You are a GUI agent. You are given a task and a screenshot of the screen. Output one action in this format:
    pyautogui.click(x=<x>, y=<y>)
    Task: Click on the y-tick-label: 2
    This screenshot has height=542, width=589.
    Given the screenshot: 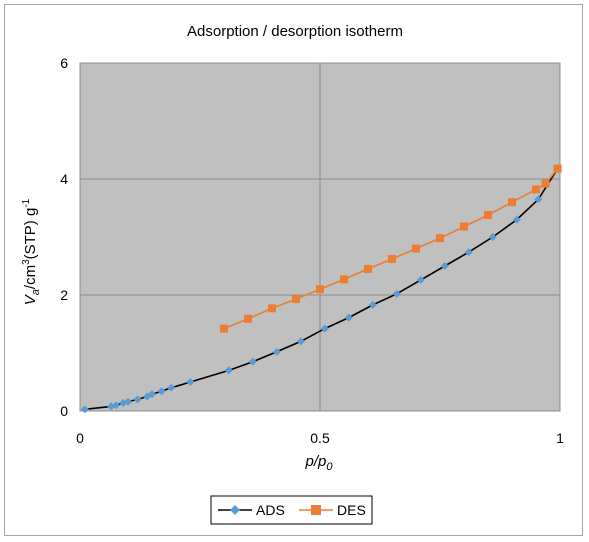 What is the action you would take?
    pyautogui.click(x=64, y=295)
    